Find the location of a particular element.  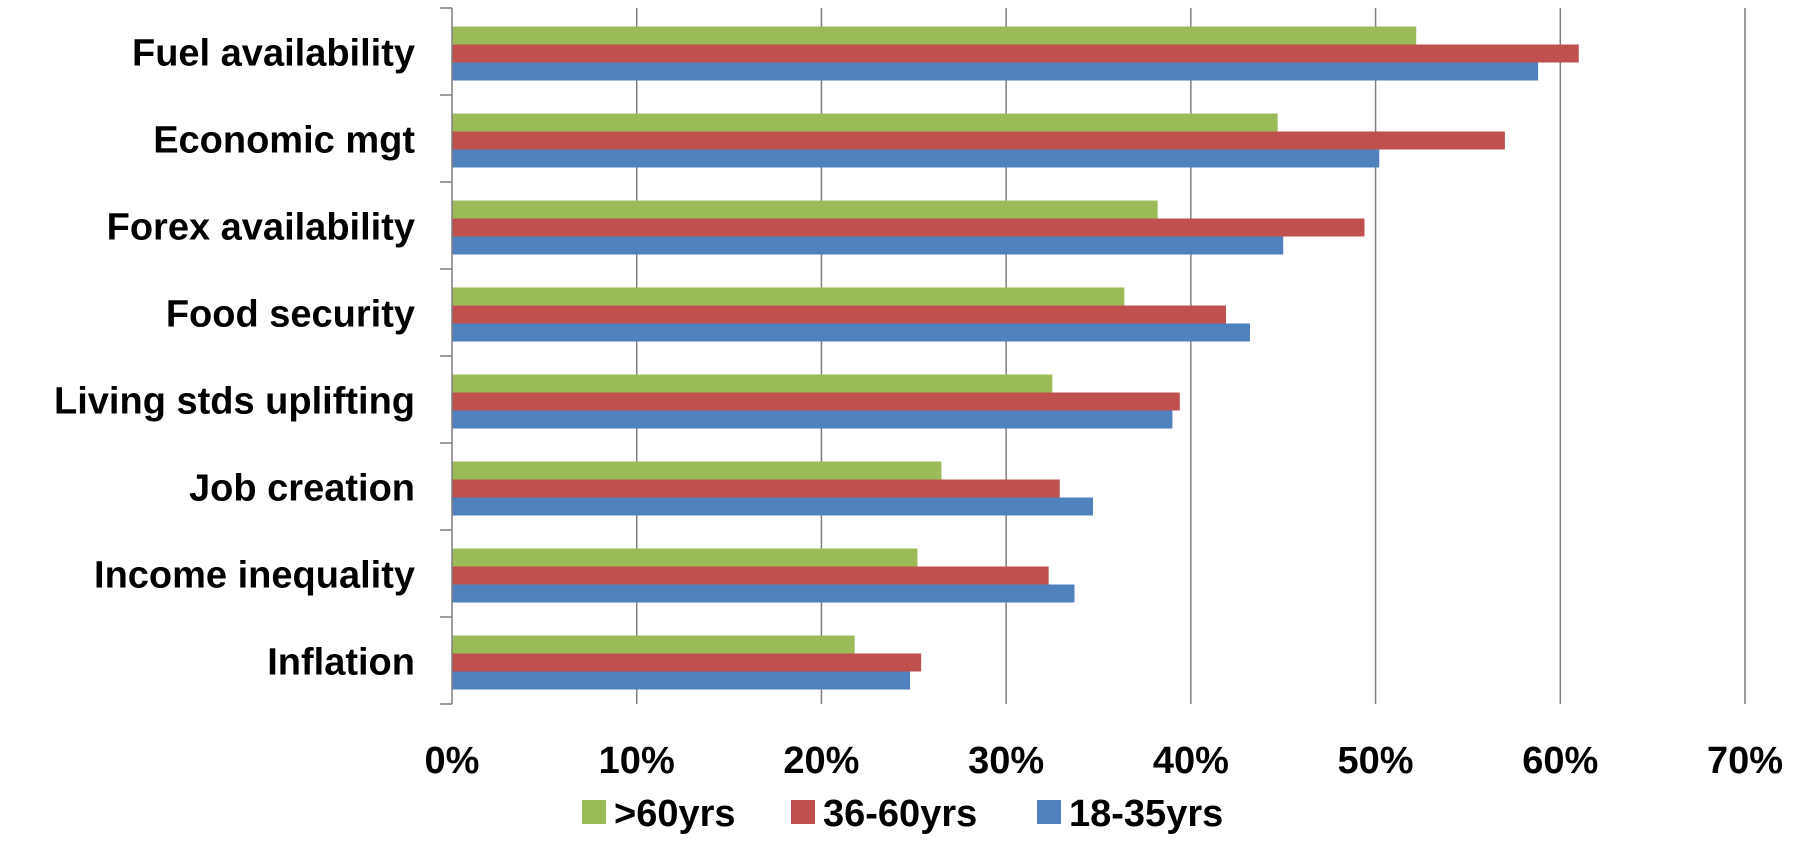

category-label: Living stds uplifting is located at coordinates (234, 402).